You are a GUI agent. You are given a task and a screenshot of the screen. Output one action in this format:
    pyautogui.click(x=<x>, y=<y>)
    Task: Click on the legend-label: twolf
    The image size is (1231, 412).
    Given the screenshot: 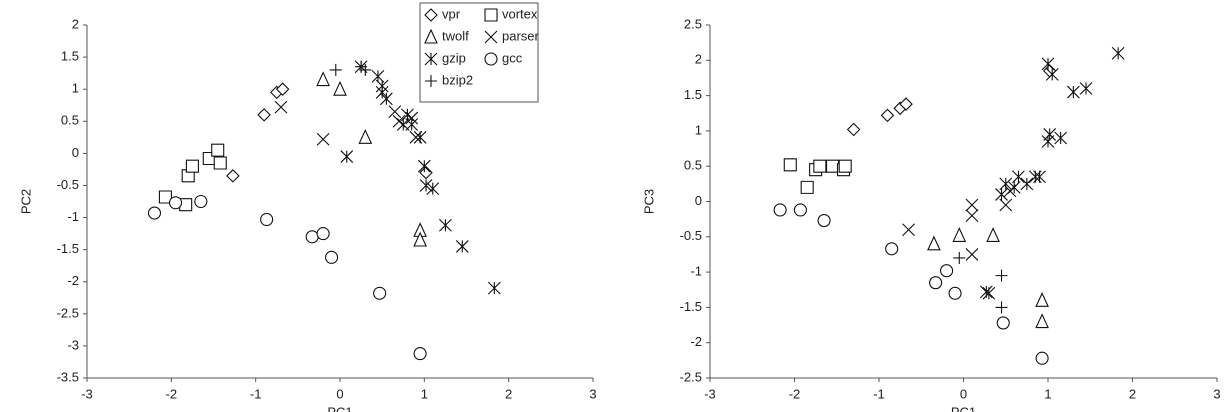 What is the action you would take?
    pyautogui.click(x=455, y=35)
    